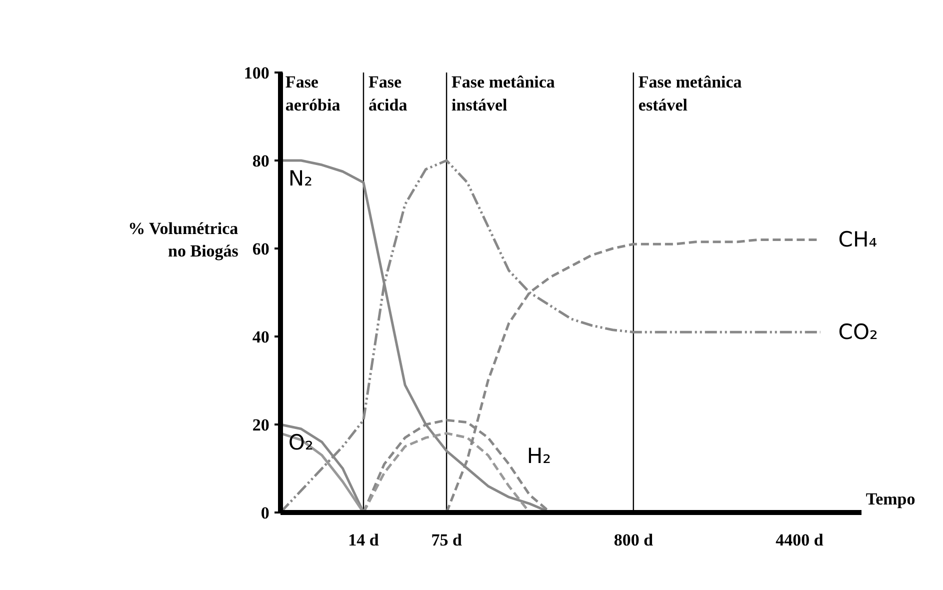 This screenshot has height=590, width=943. I want to click on x-tick-label: 75 d, so click(446, 540).